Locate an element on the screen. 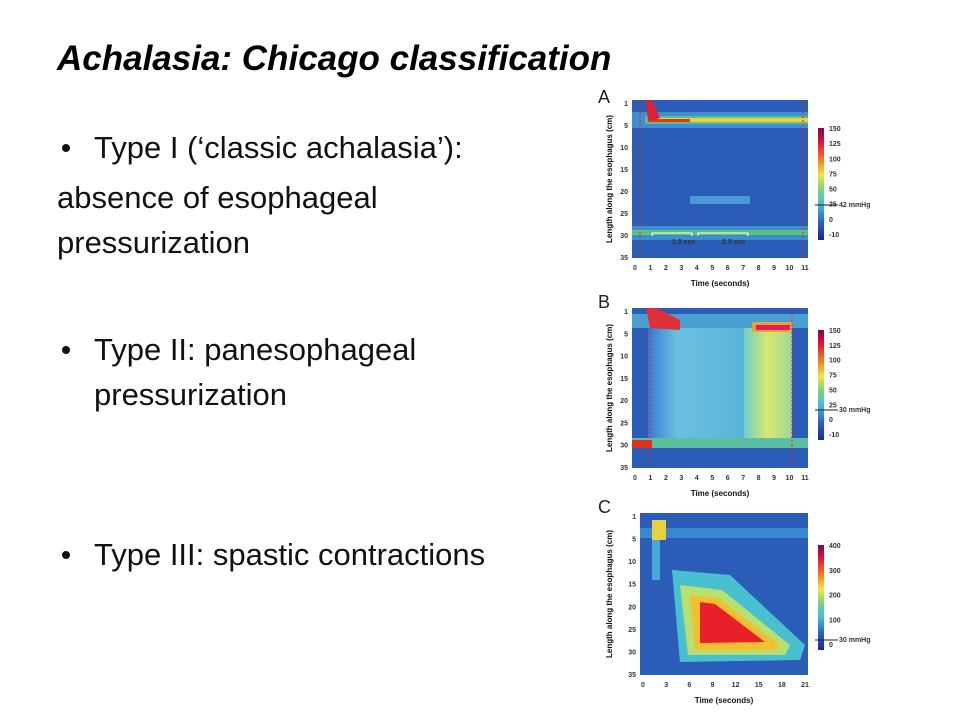 This screenshot has height=715, width=953. colorbar-tick-label: 25 is located at coordinates (833, 405).